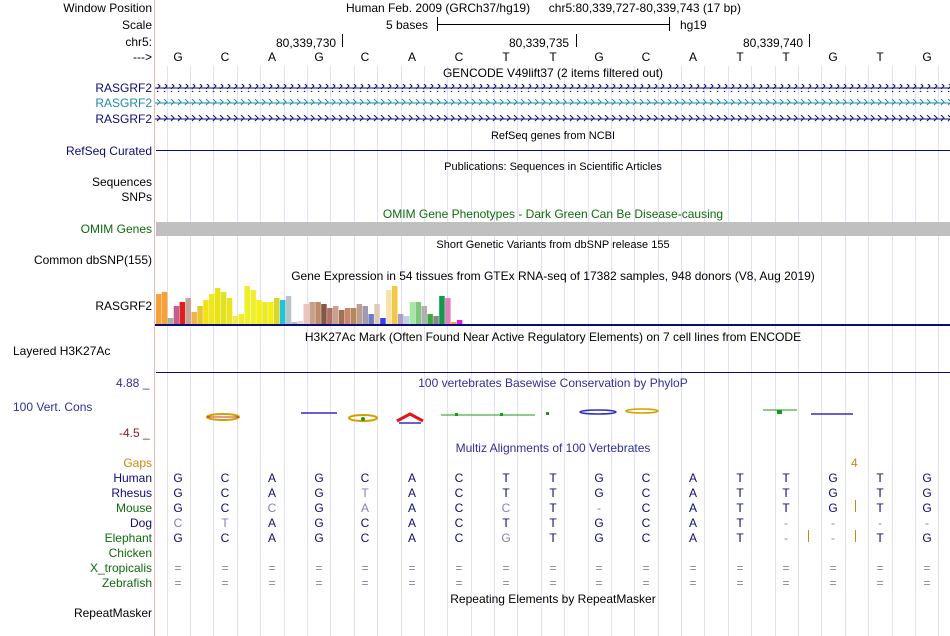  I want to click on publications-sequences-label: Sequences, so click(121, 182).